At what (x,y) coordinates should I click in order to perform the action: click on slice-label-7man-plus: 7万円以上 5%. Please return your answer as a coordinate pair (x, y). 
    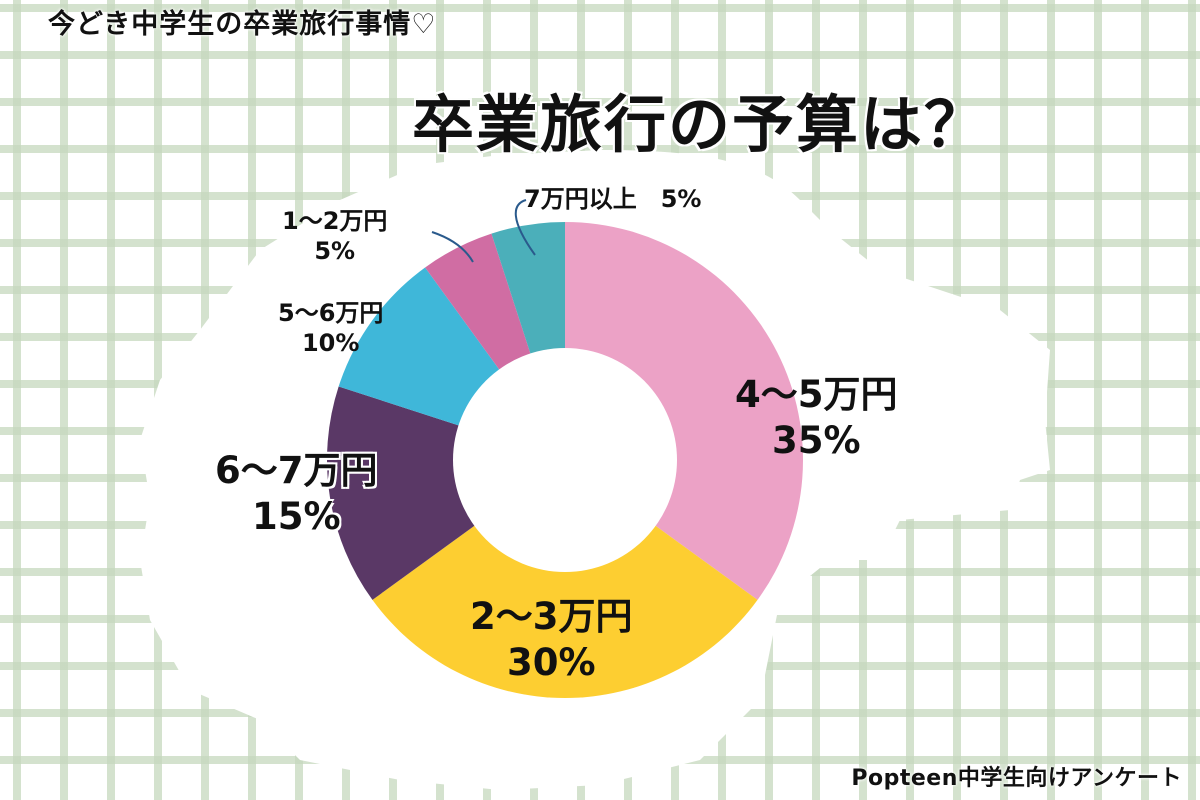
    Looking at the image, I should click on (613, 199).